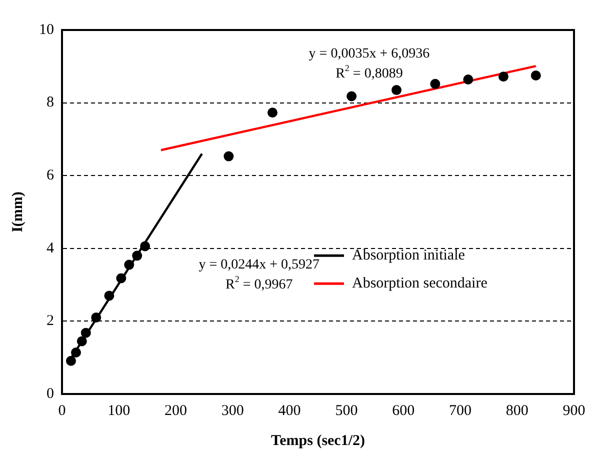 This screenshot has height=459, width=599. I want to click on x-tick-label: 500, so click(346, 410).